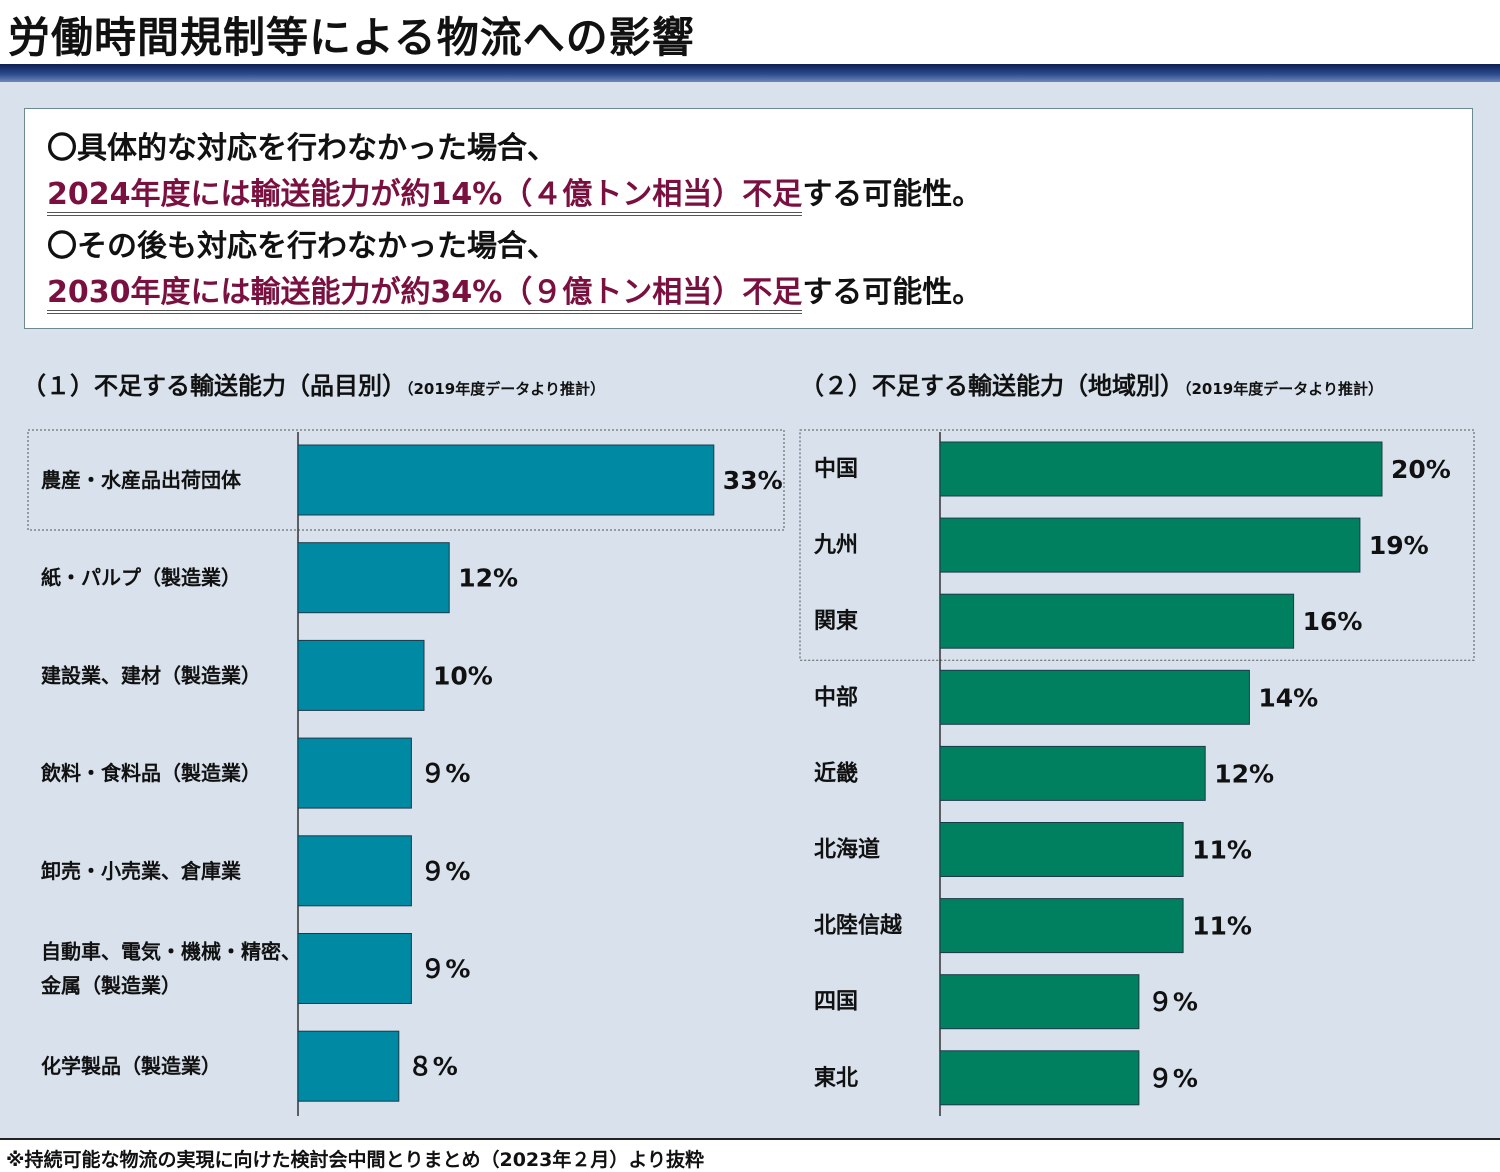 Image resolution: width=1500 pixels, height=1172 pixels. What do you see at coordinates (750, 1155) in the screenshot?
I see `footer: ※持続可能な物流の実現に向けた検討会中間とりまとめ（2023年２月）より抜粋` at bounding box center [750, 1155].